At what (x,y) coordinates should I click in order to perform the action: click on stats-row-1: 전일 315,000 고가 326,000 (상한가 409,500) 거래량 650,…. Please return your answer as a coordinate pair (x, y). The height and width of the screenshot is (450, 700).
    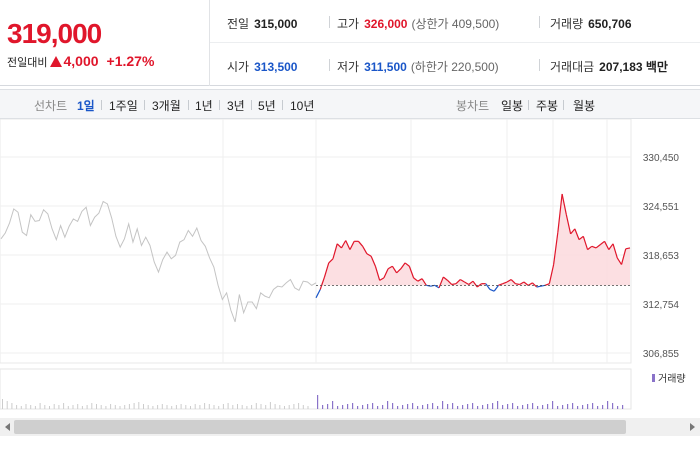
    Looking at the image, I should click on (455, 21).